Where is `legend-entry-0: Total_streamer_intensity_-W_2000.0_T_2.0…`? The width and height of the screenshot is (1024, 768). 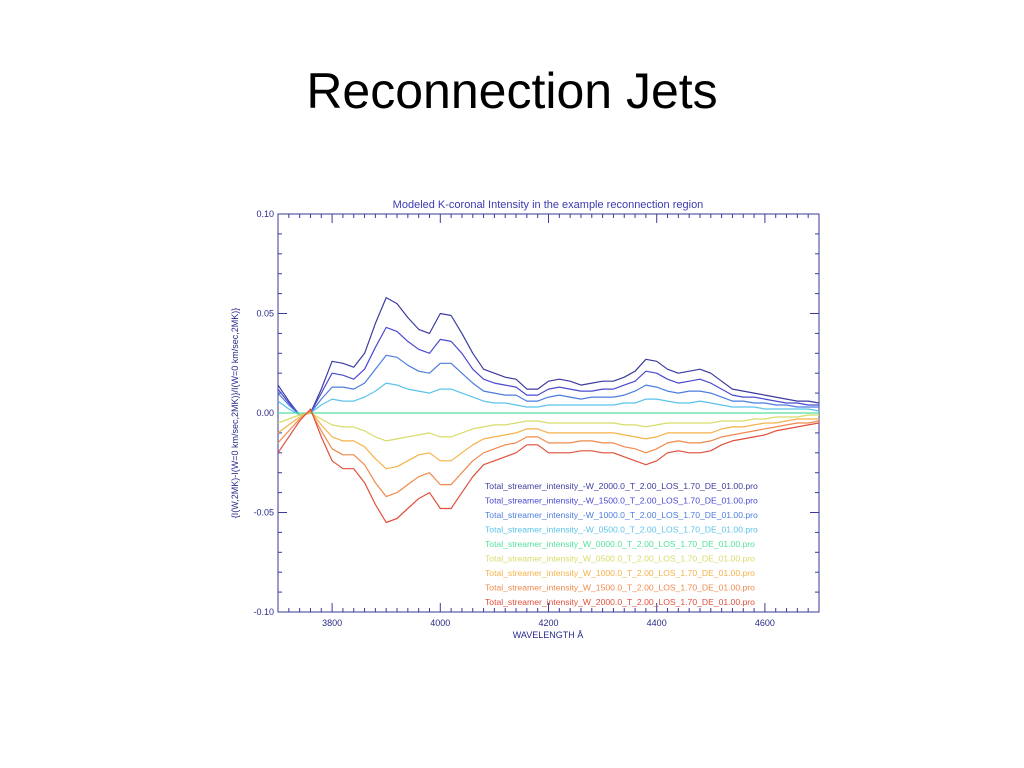
legend-entry-0: Total_streamer_intensity_-W_2000.0_T_2.0… is located at coordinates (621, 486).